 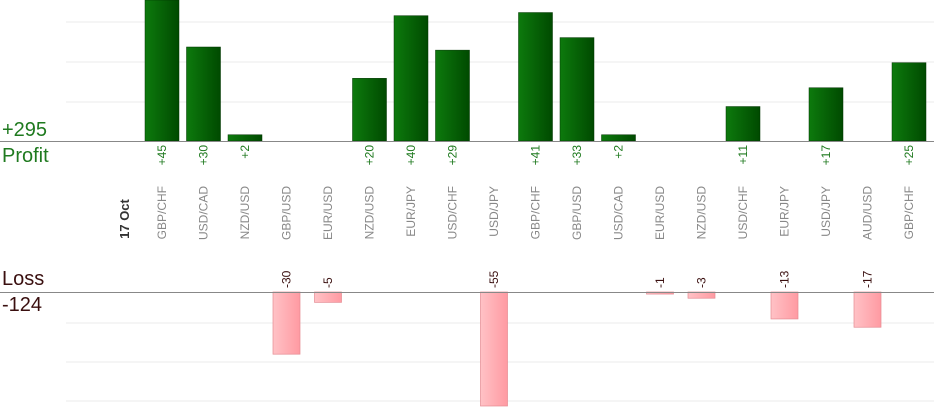 What do you see at coordinates (826, 155) in the screenshot?
I see `profit-value-label: +17` at bounding box center [826, 155].